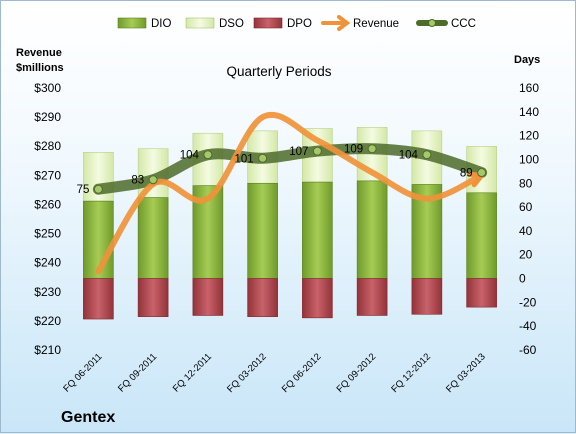 This screenshot has width=576, height=434. What do you see at coordinates (411, 373) in the screenshot?
I see `x-tick-label: FQ 12-2012` at bounding box center [411, 373].